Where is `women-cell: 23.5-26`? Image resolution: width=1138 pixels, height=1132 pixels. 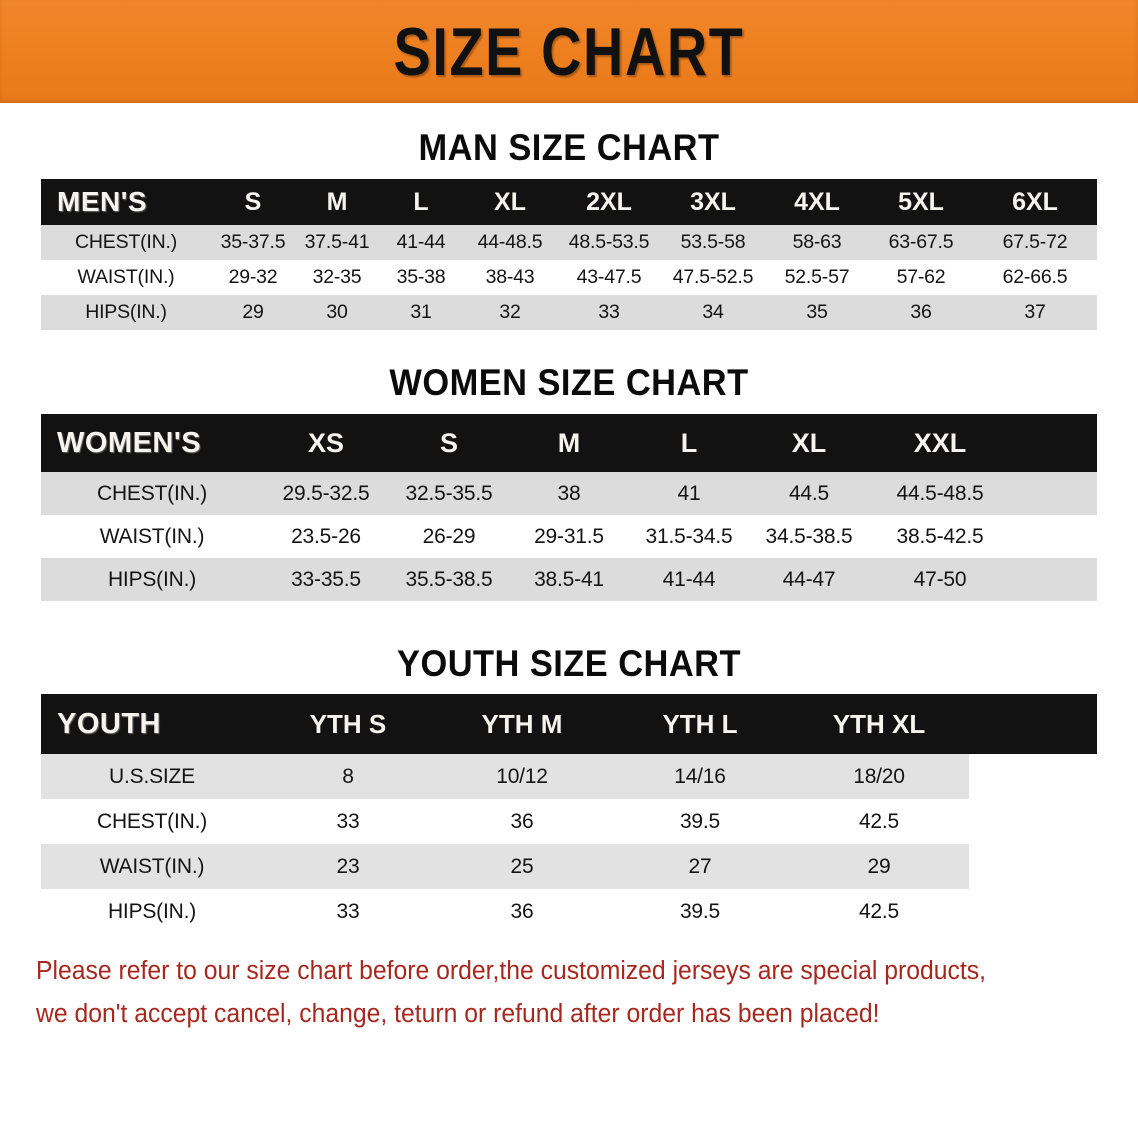 women-cell: 23.5-26 is located at coordinates (326, 536).